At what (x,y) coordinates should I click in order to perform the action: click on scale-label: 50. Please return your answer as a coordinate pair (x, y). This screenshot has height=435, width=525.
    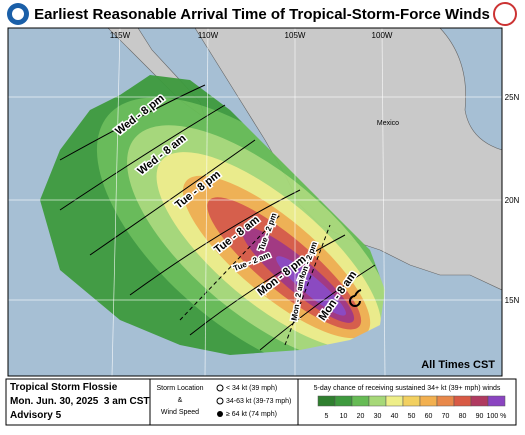
    Looking at the image, I should click on (412, 416).